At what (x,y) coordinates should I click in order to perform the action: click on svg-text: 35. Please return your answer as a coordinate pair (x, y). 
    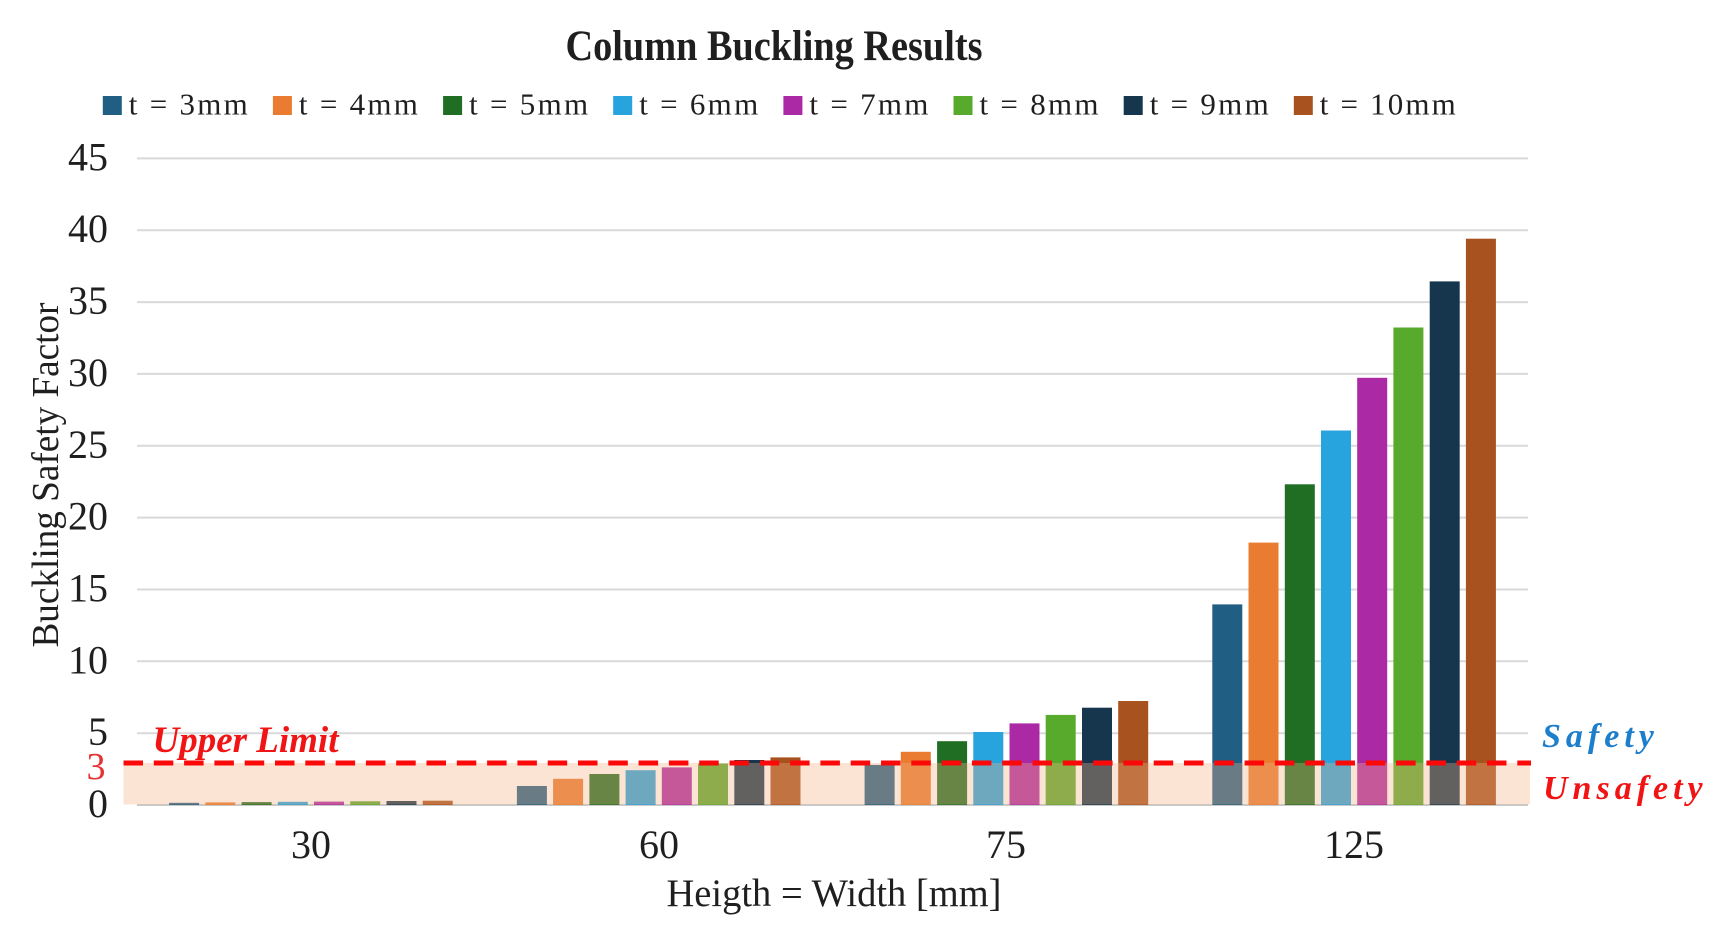
    Looking at the image, I should click on (88, 300).